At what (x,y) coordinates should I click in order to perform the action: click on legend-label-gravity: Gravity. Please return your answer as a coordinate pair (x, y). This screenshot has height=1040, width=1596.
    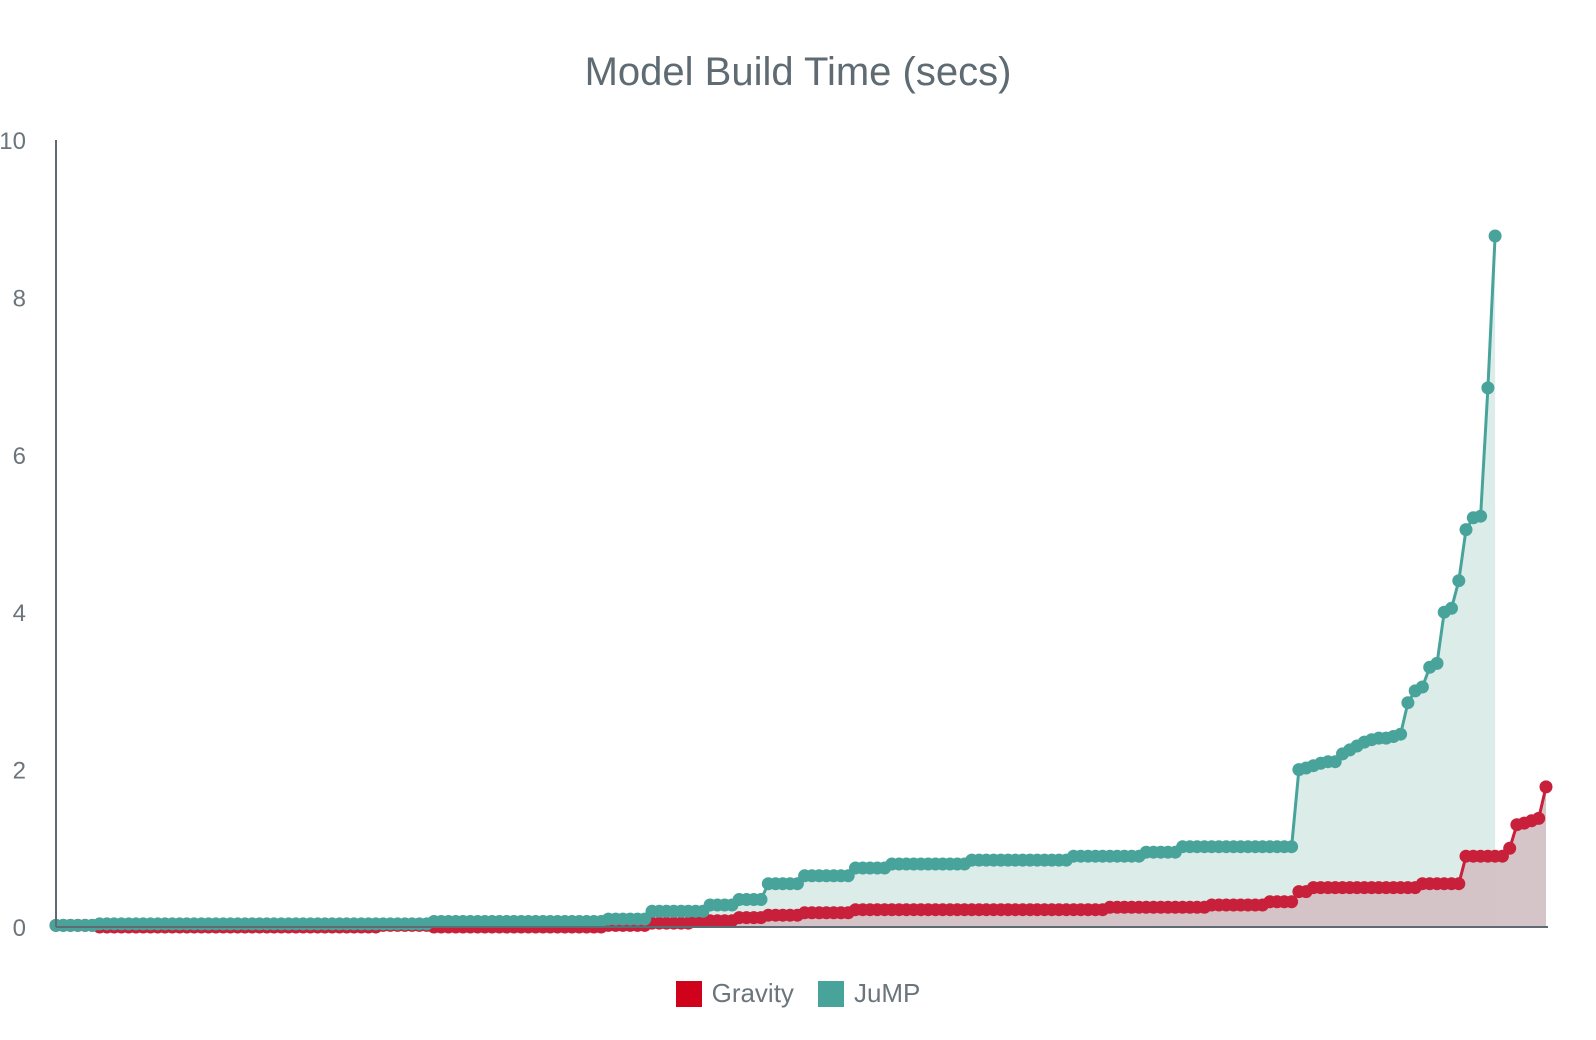
    Looking at the image, I should click on (752, 993).